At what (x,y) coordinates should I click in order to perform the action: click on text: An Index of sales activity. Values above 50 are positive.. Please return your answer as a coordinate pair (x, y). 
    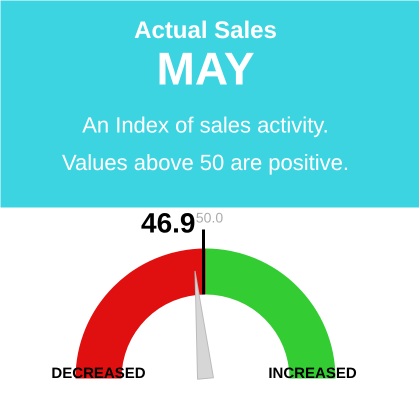
    Looking at the image, I should click on (205, 143).